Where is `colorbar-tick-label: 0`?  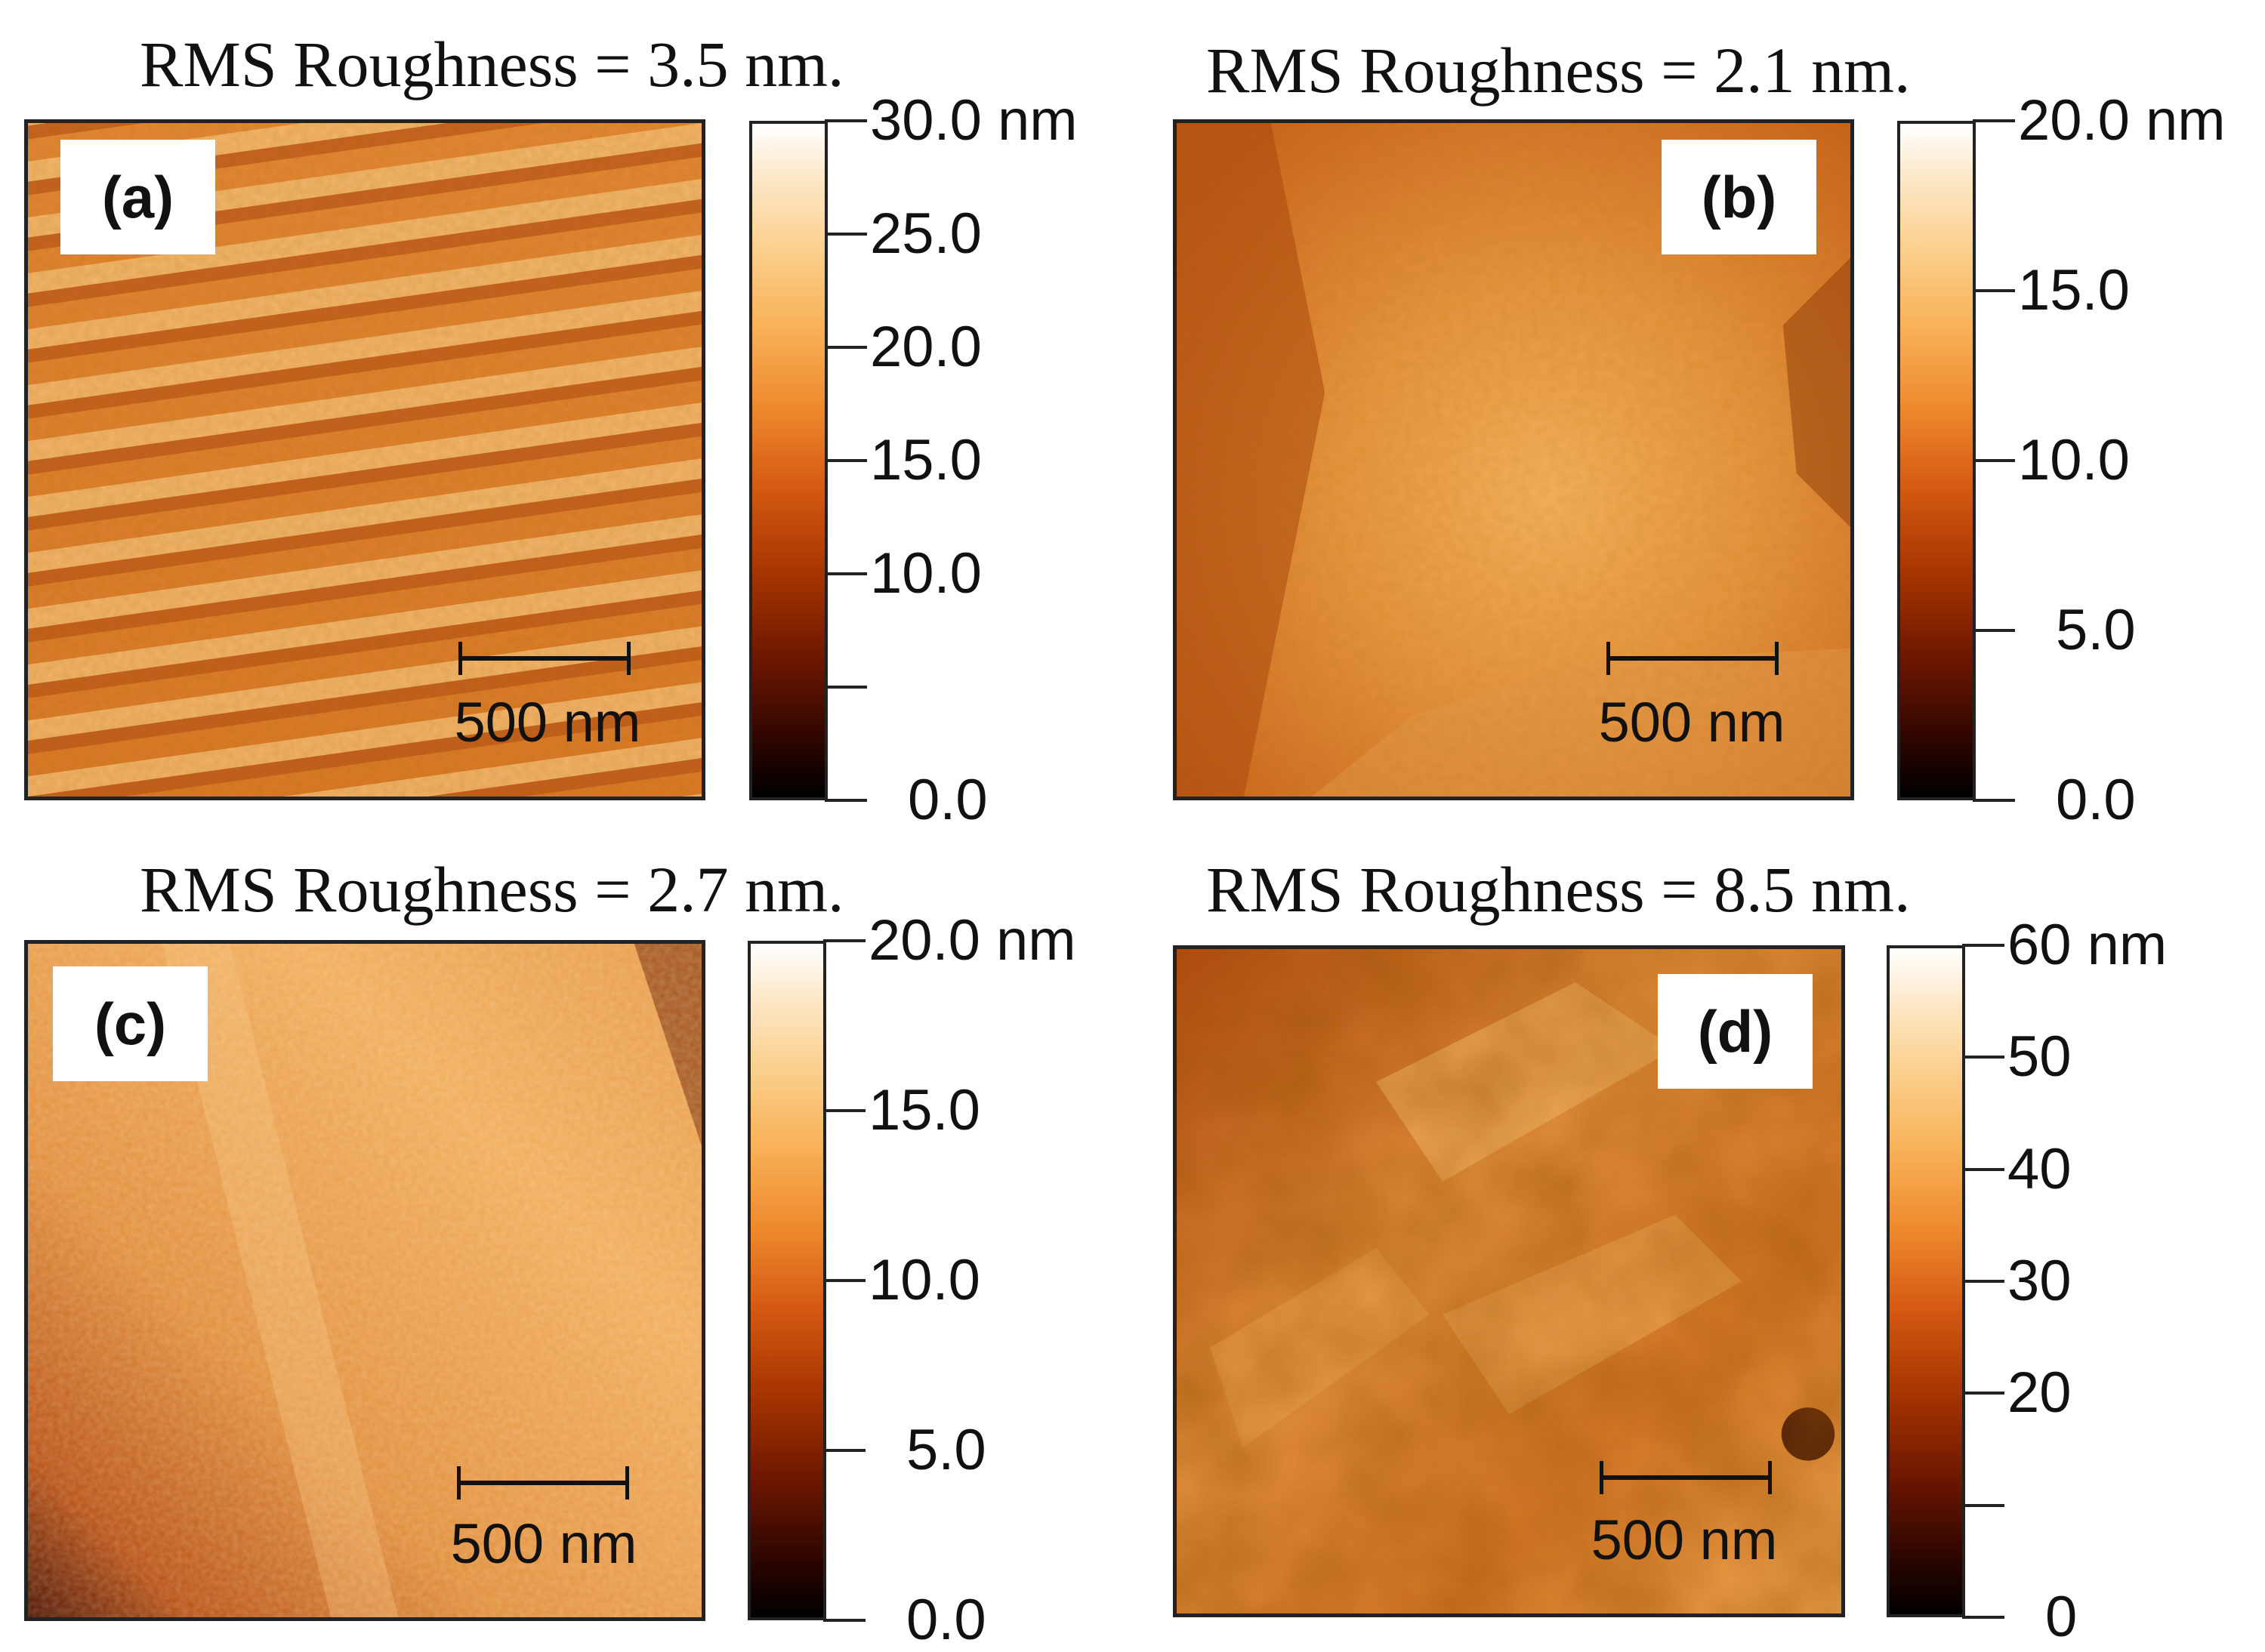
colorbar-tick-label: 0 is located at coordinates (2061, 1617).